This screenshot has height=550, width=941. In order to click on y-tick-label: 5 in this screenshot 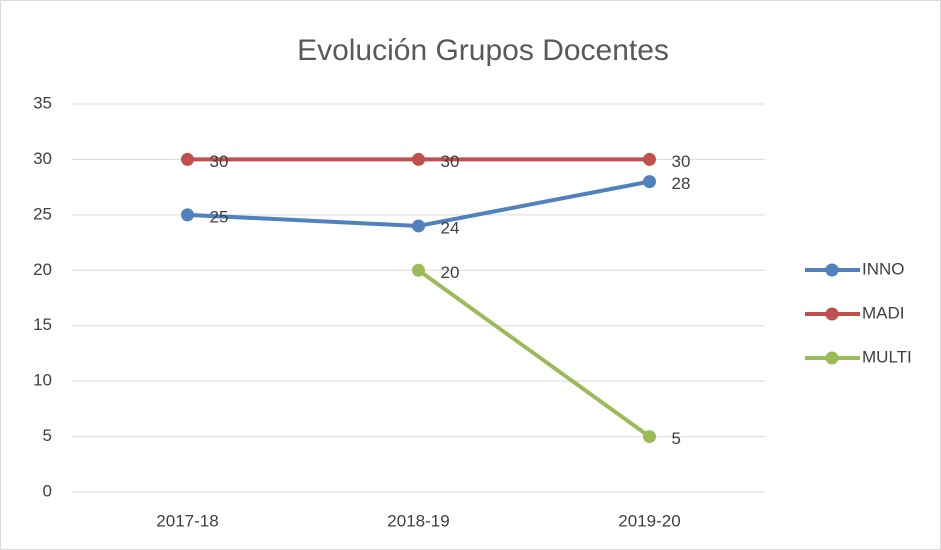, I will do `click(47, 435)`.